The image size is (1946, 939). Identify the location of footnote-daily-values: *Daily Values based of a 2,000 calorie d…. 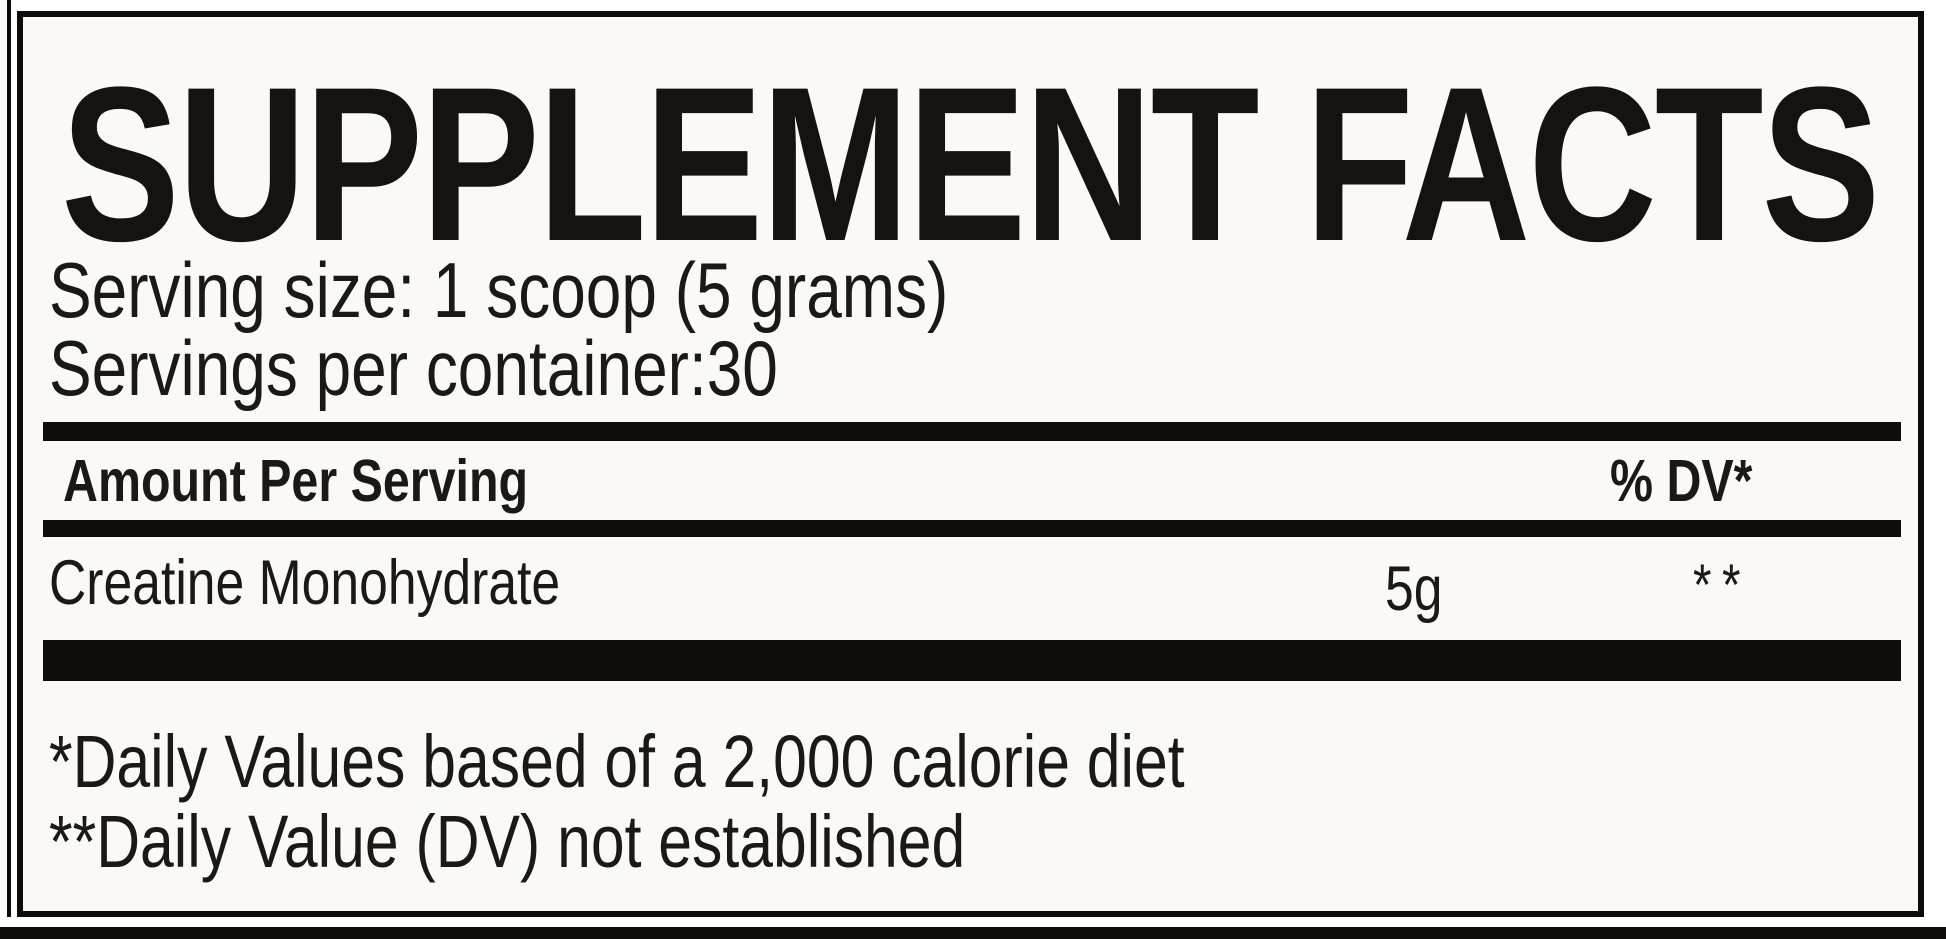
(617, 761).